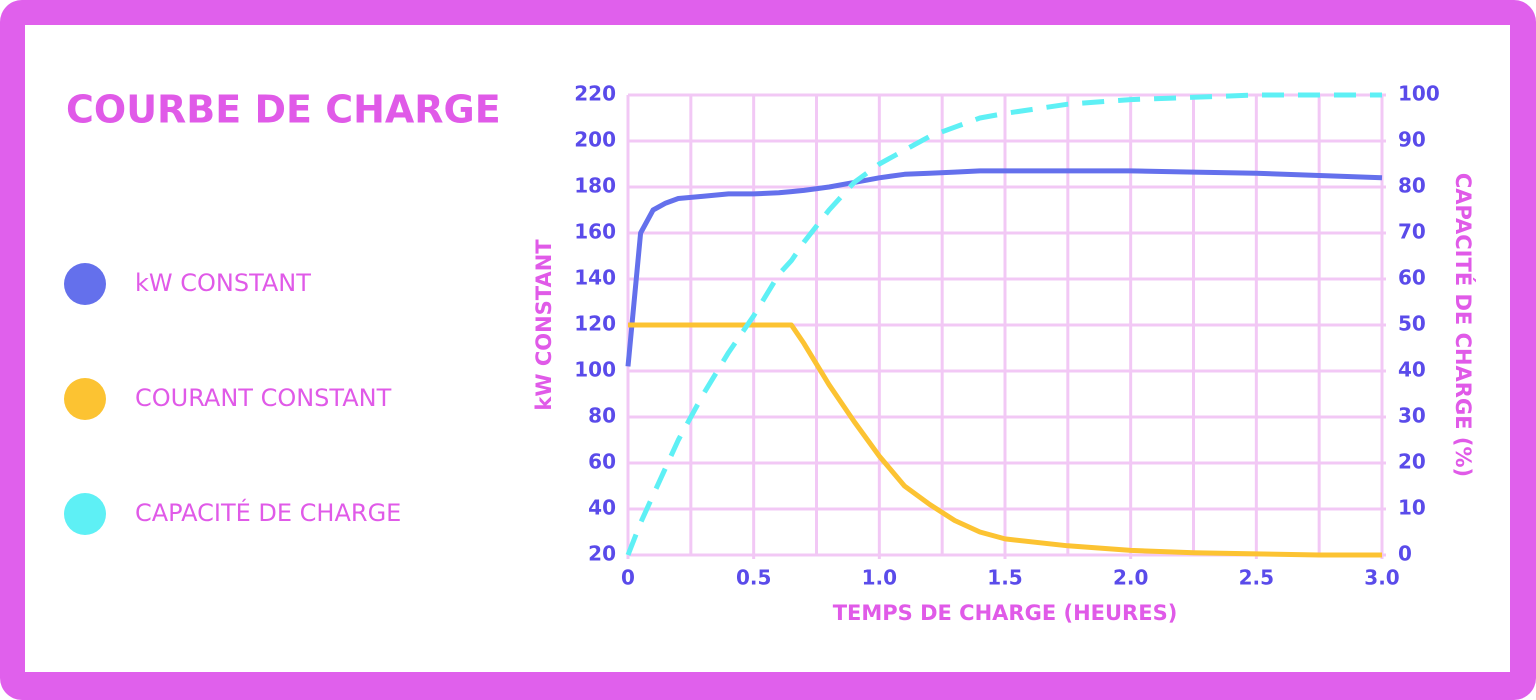  I want to click on y-tick-label: 20, so click(602, 554).